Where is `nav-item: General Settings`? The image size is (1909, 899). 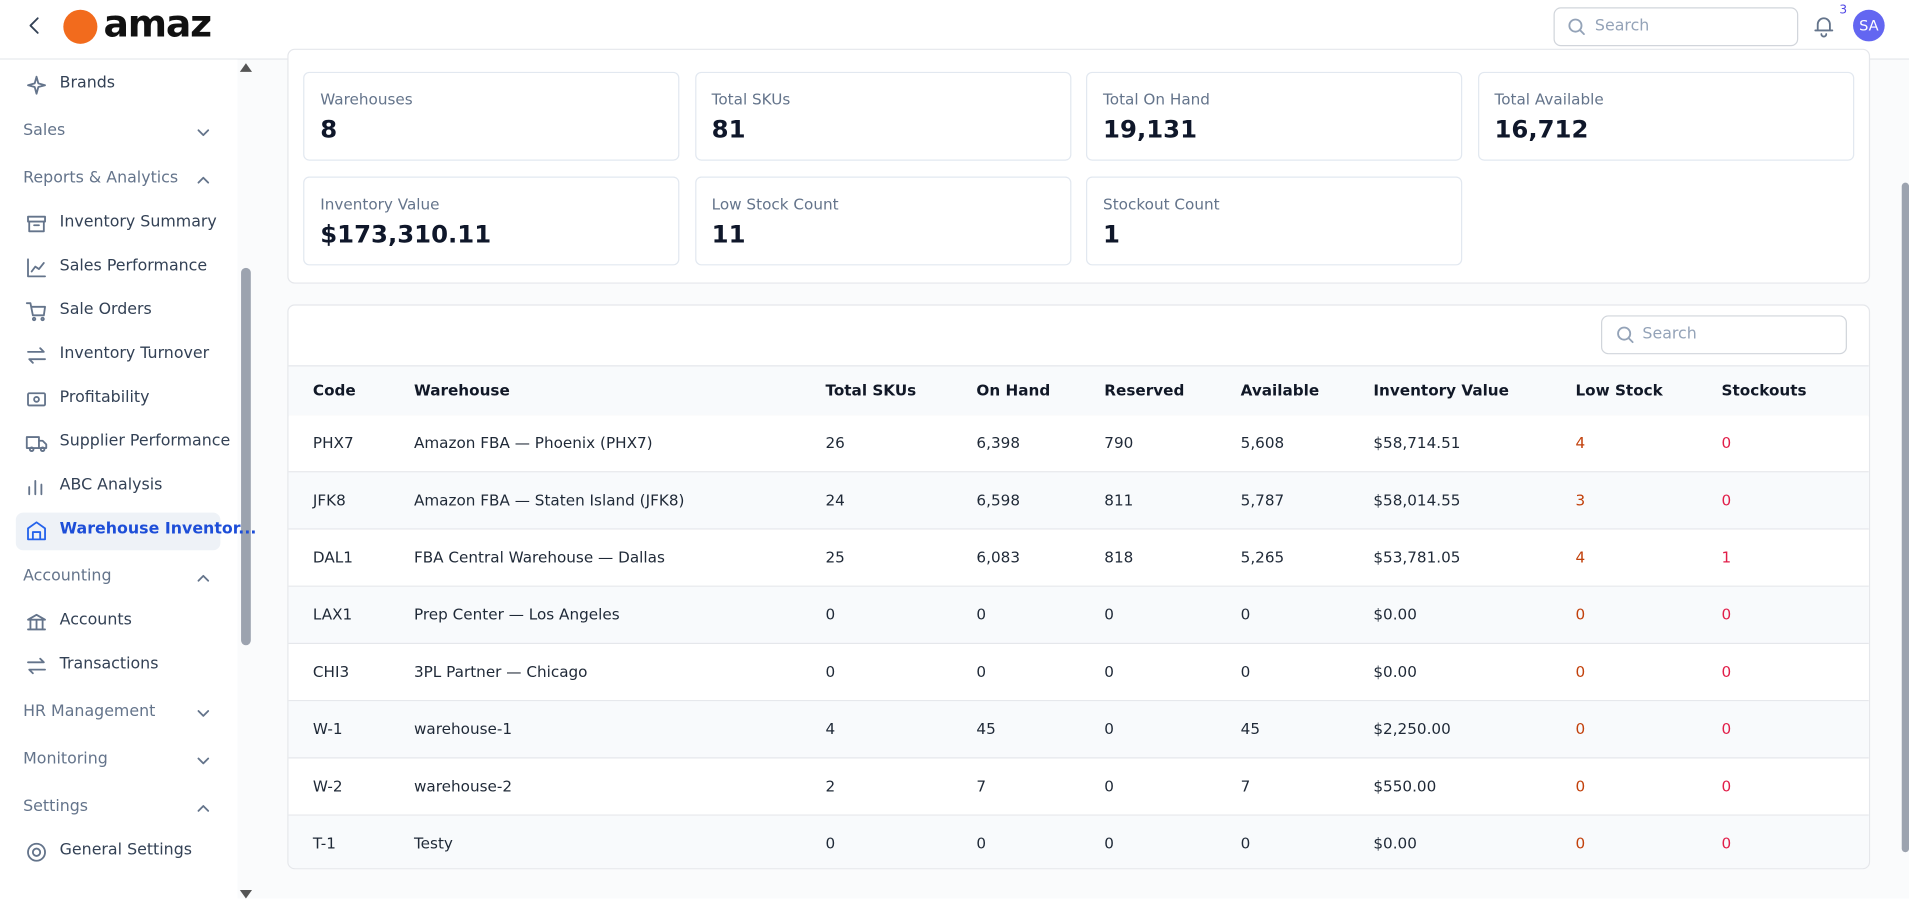 nav-item: General Settings is located at coordinates (125, 850).